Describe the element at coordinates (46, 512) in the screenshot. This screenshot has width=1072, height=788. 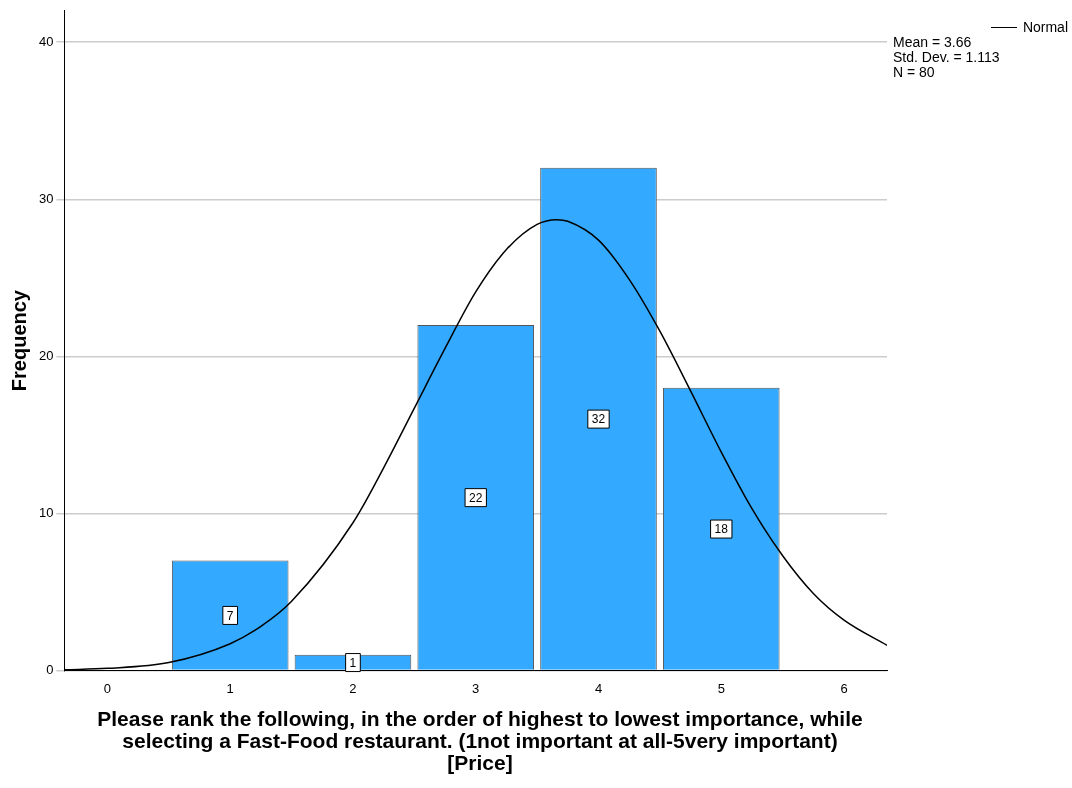
I see `y-tick-label: 10` at that location.